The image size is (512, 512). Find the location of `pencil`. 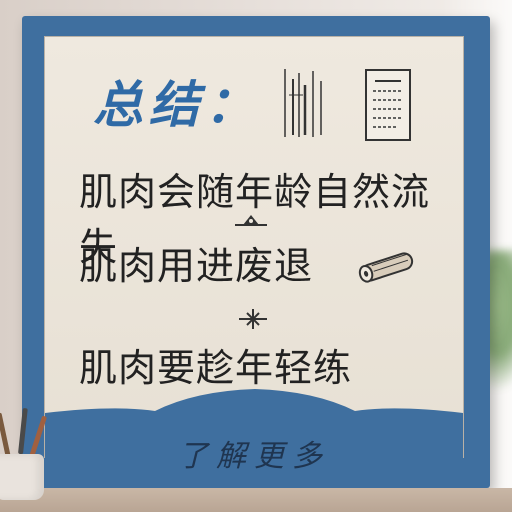

pencil is located at coordinates (5, 435).